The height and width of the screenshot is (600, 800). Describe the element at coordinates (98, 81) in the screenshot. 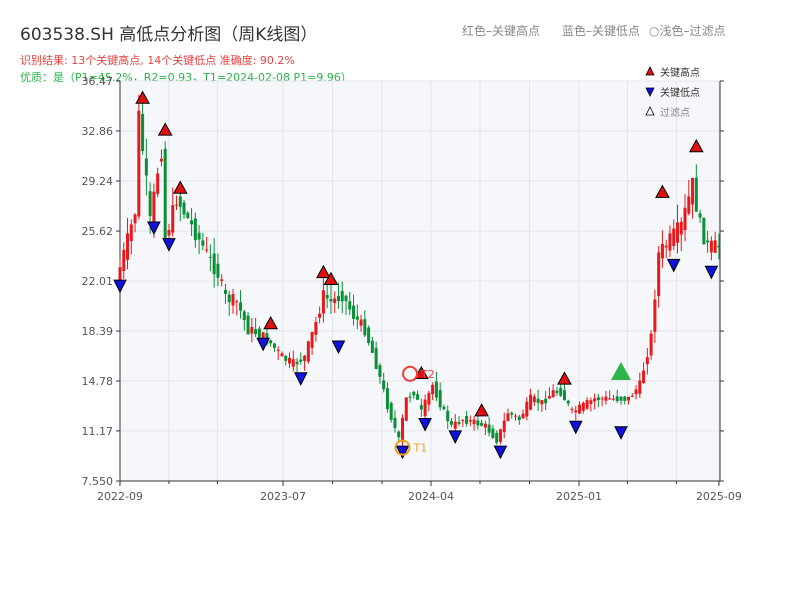

I see `y-tick-label: 36.47` at that location.